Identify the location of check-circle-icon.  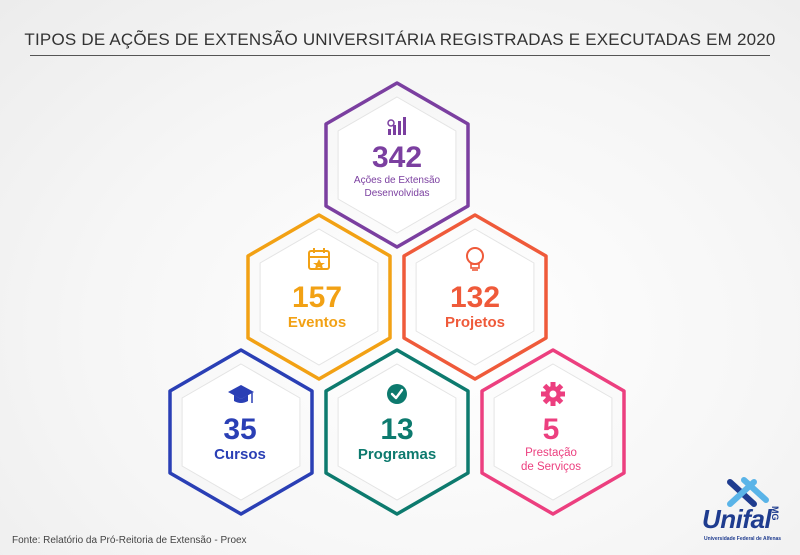
(397, 394).